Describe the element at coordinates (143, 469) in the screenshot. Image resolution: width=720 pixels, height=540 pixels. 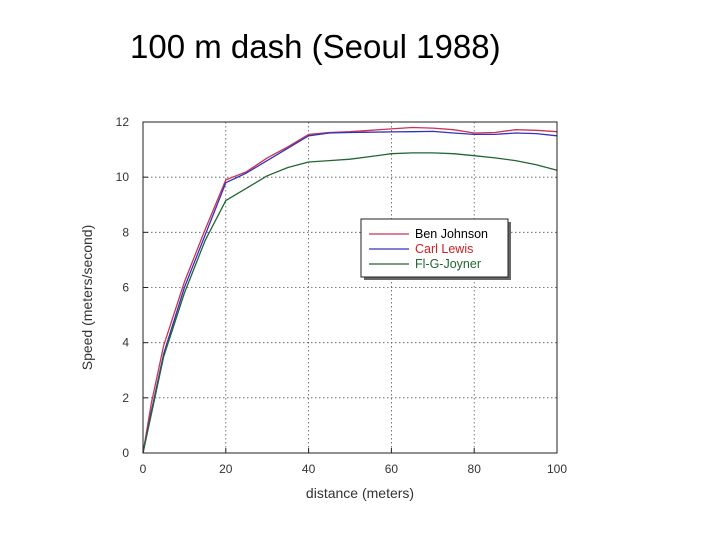
I see `x-tick-label: 0` at that location.